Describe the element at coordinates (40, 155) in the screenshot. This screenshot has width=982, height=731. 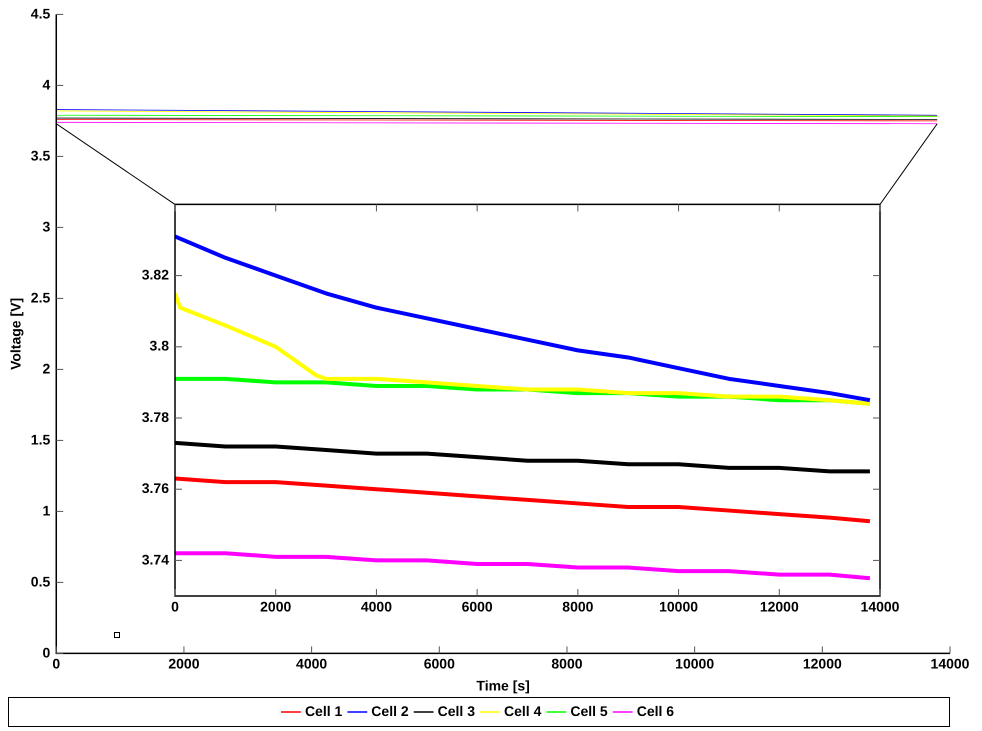
I see `y-tick-label: 3.5` at that location.